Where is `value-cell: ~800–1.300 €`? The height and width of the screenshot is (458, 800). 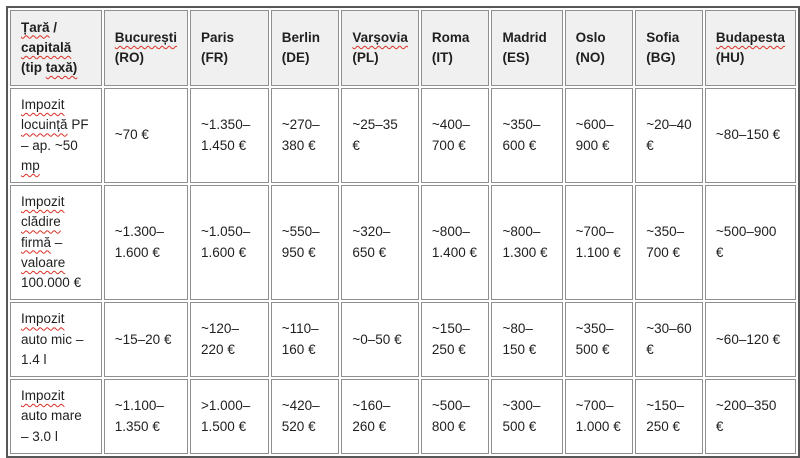 value-cell: ~800–1.300 € is located at coordinates (527, 243).